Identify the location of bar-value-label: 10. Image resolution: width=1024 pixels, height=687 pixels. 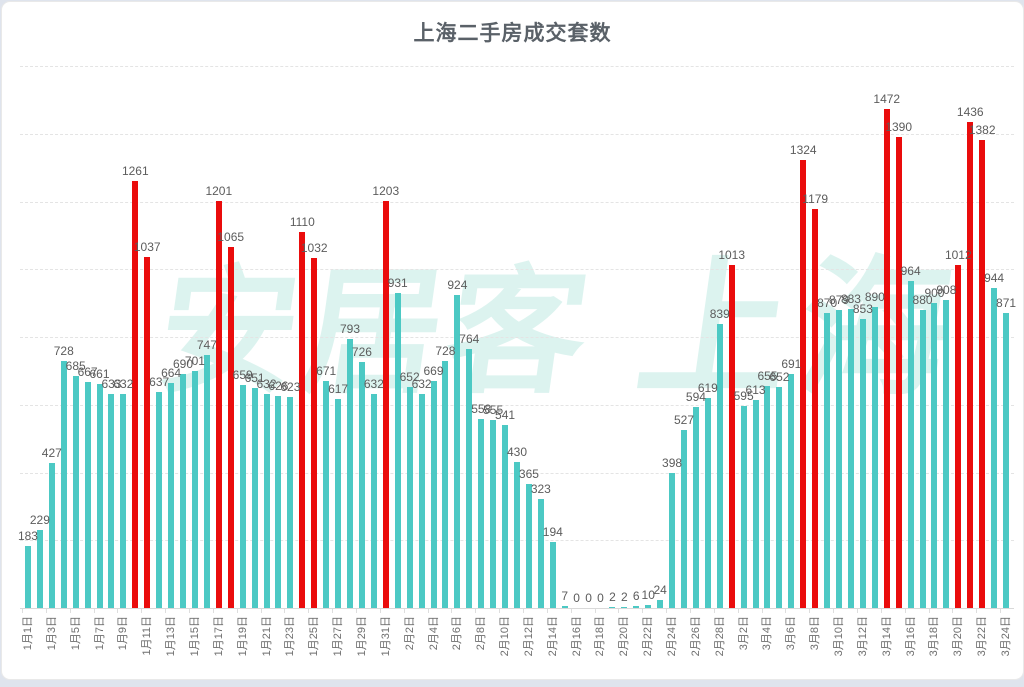
(648, 594).